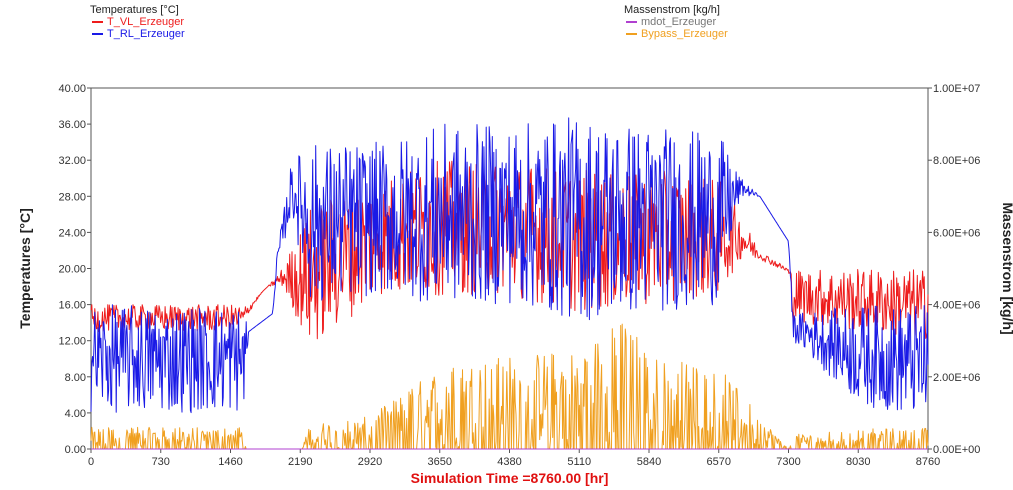  Describe the element at coordinates (75, 414) in the screenshot. I see `y-tick-label: 4.00` at that location.